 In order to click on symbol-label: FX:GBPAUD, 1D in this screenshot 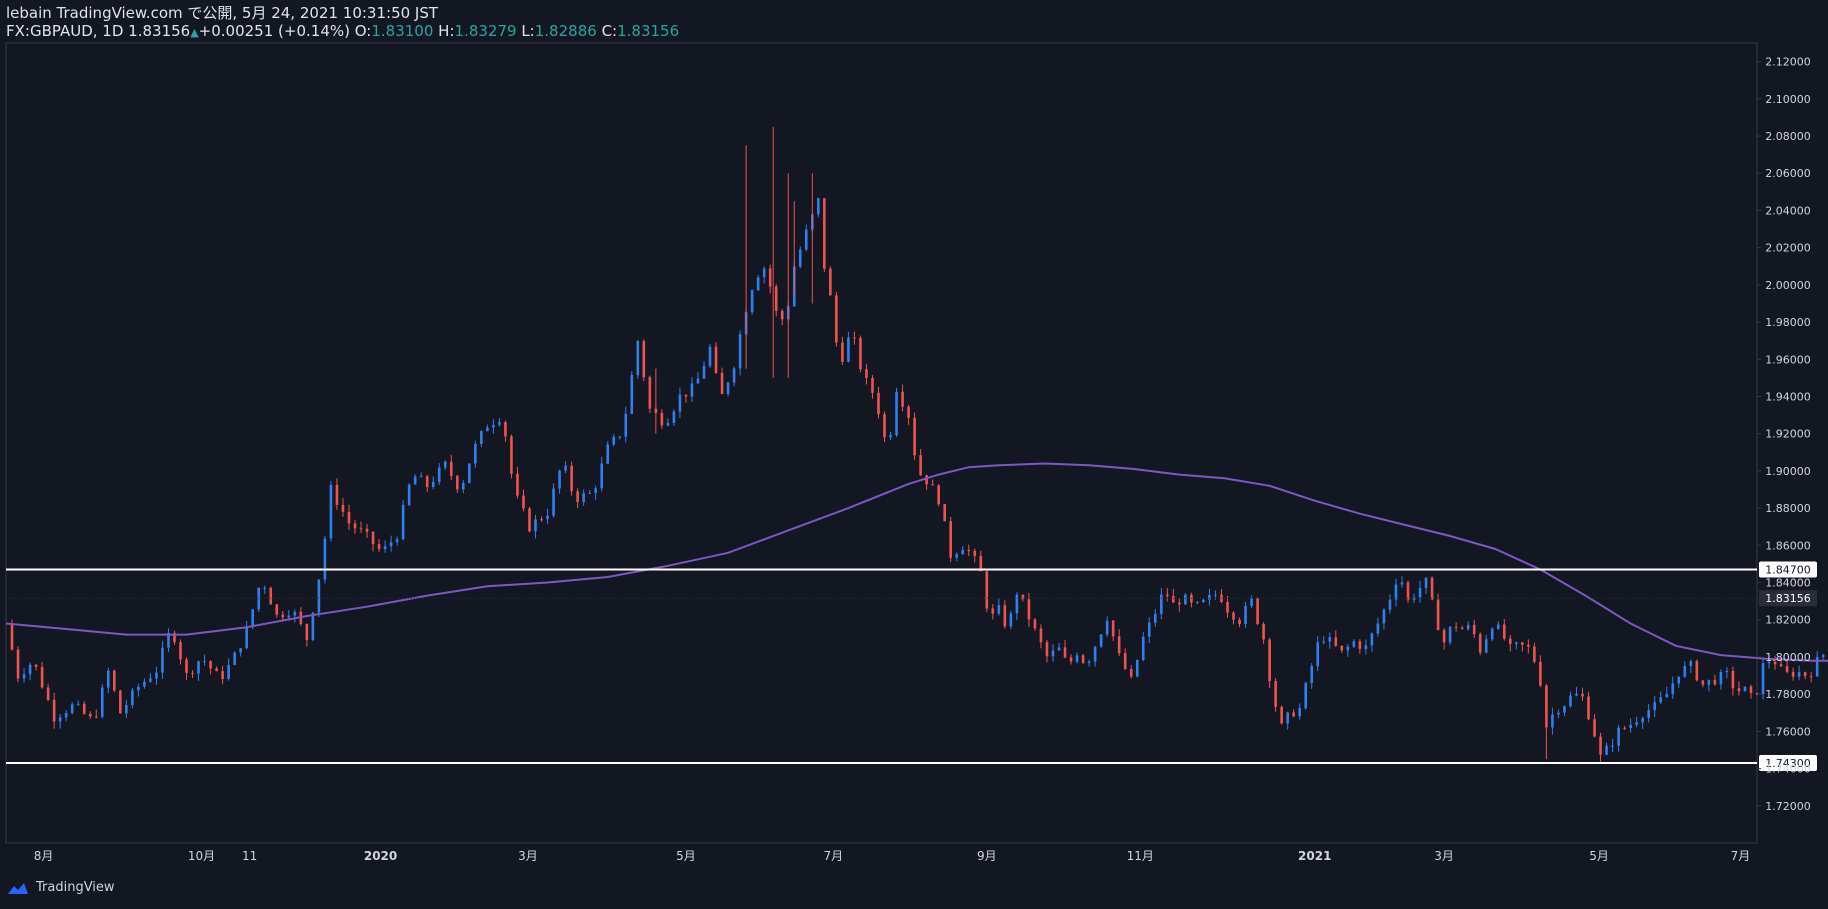, I will do `click(65, 31)`.